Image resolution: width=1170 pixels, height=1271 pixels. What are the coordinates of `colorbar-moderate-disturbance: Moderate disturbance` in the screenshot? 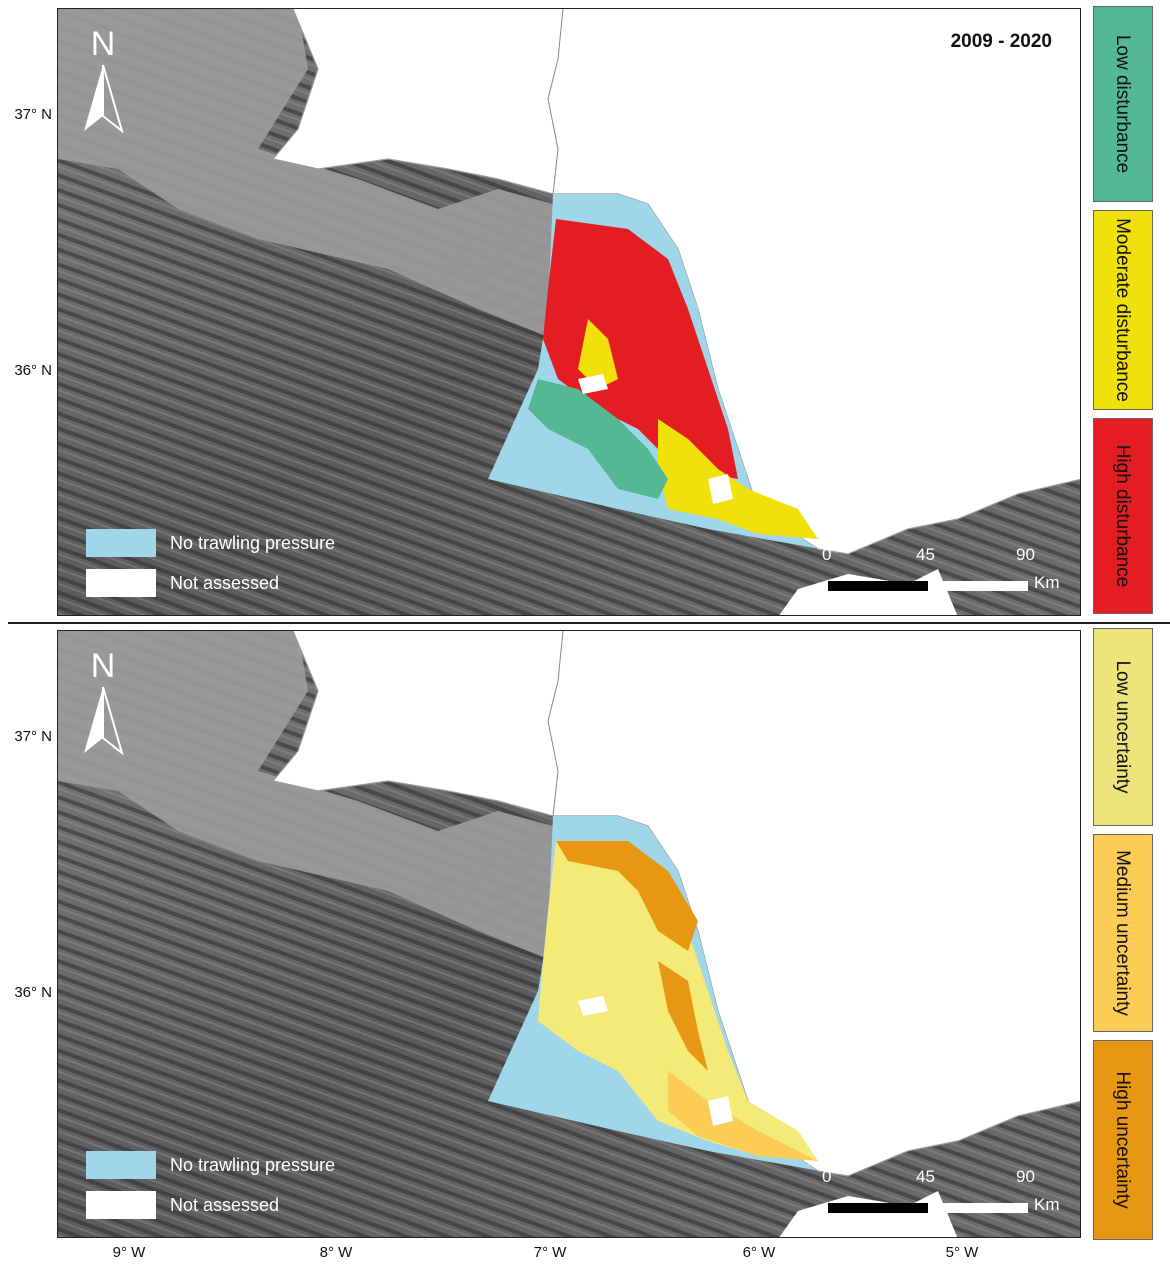 It's located at (1123, 310).